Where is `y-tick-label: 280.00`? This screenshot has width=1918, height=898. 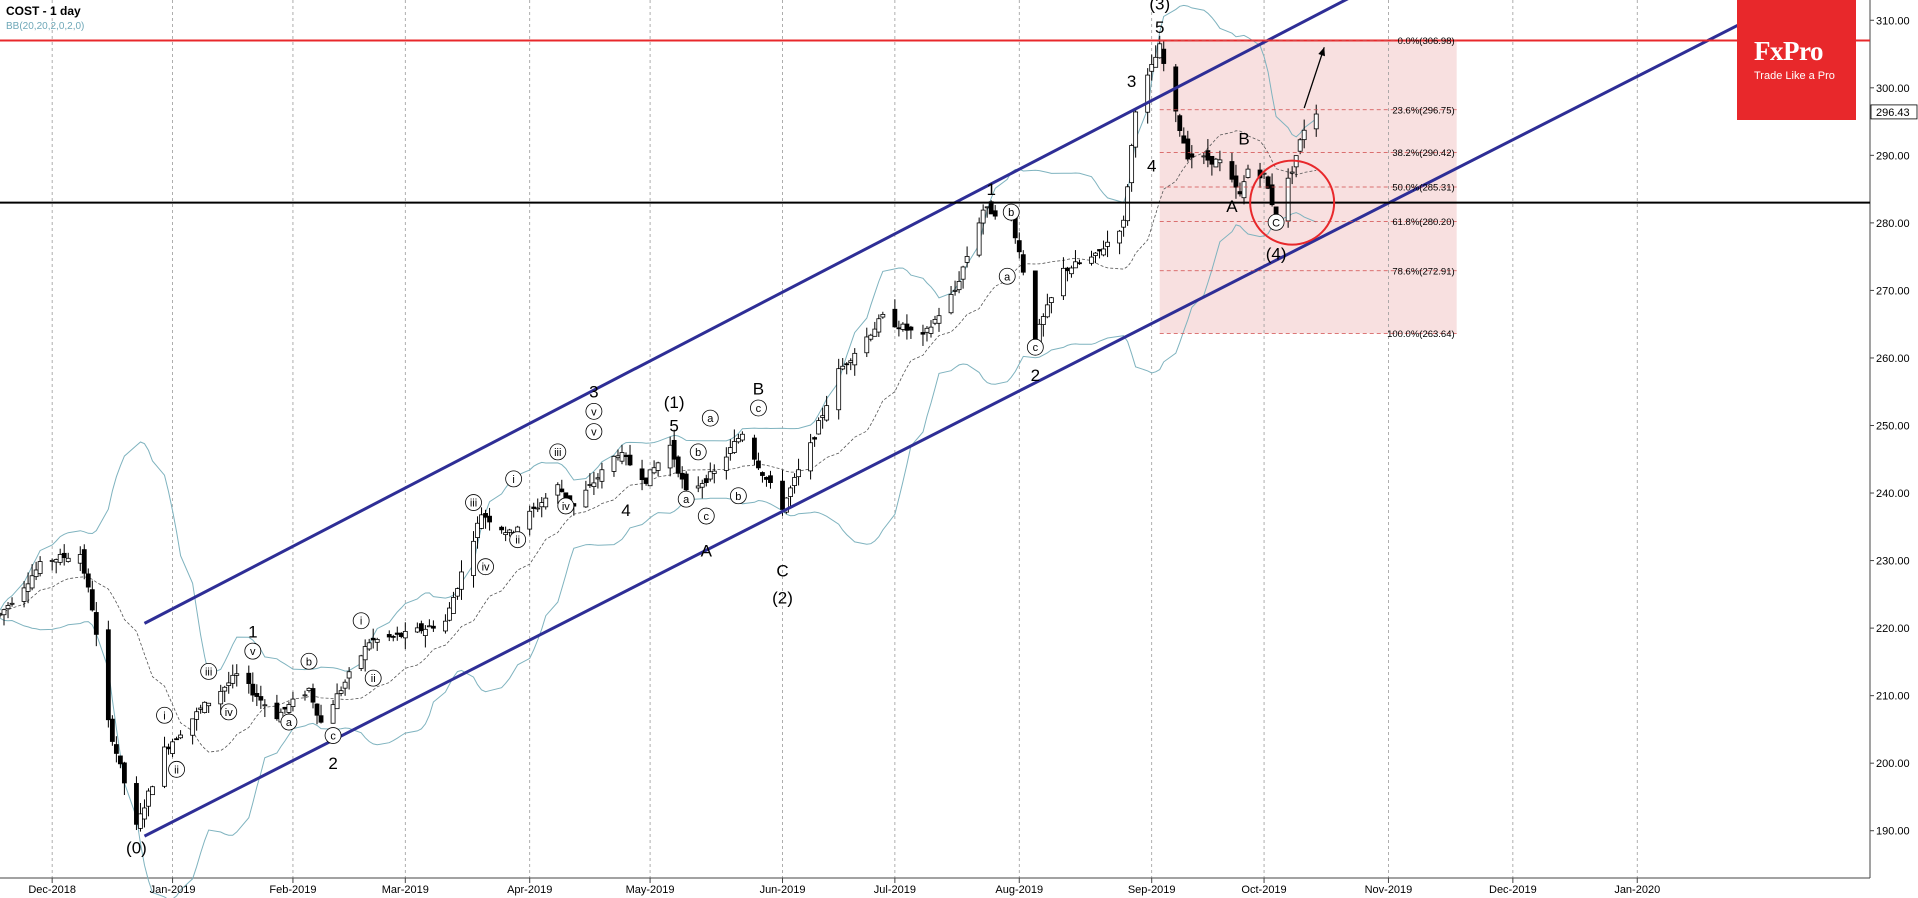
y-tick-label: 280.00 is located at coordinates (1893, 224).